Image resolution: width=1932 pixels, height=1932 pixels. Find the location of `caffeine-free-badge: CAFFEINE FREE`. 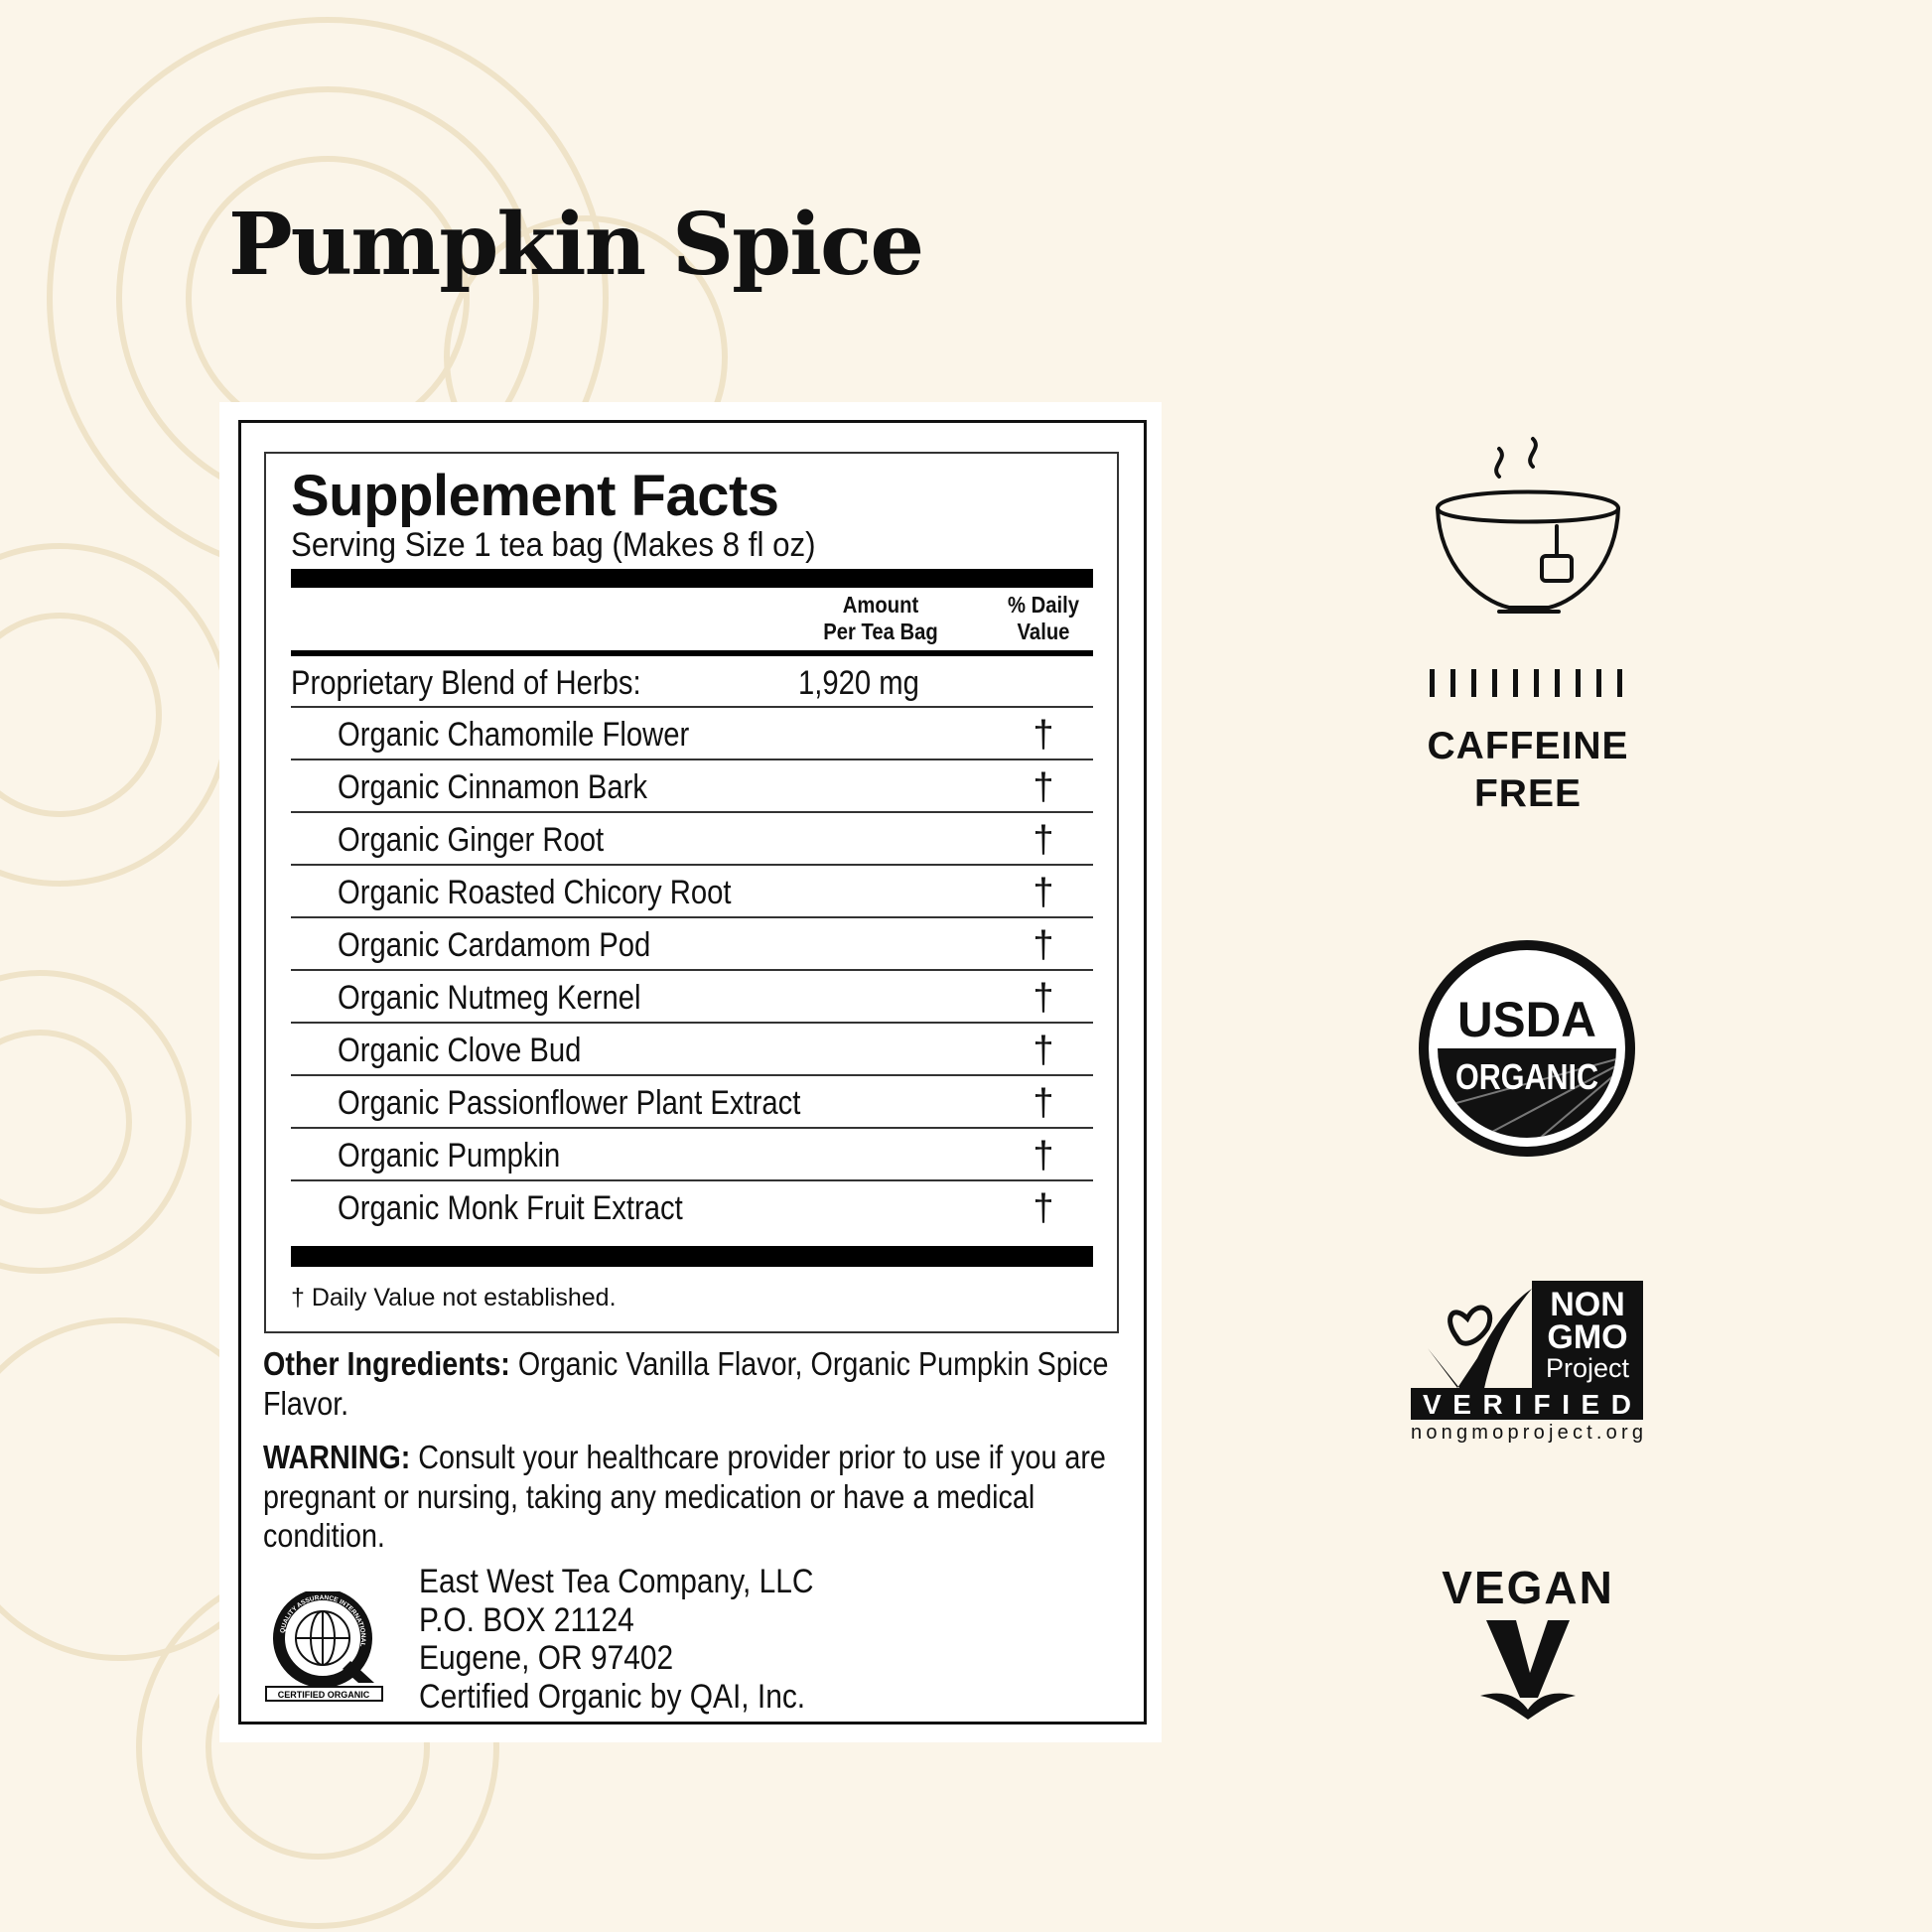

caffeine-free-badge: CAFFEINE FREE is located at coordinates (1528, 771).